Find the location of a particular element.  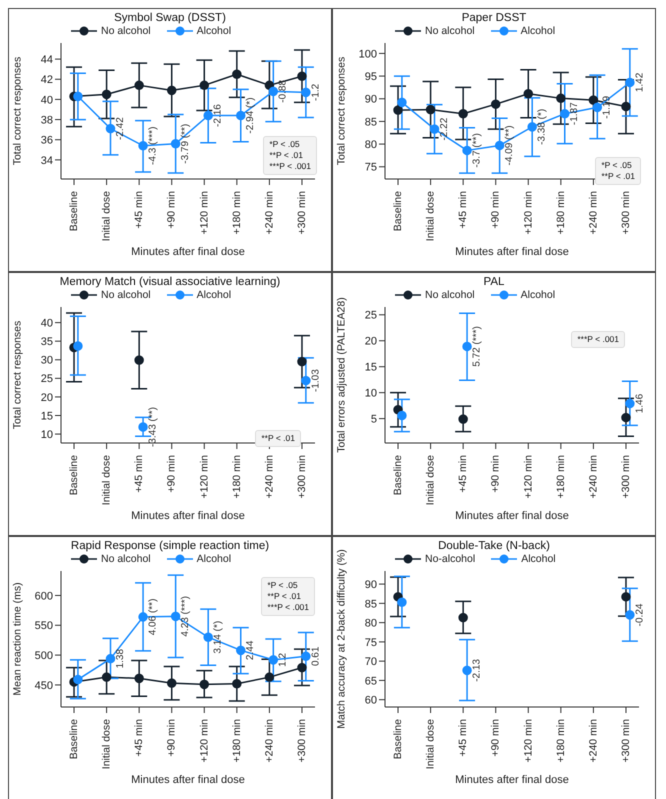

annotation: 1.42 is located at coordinates (640, 82).